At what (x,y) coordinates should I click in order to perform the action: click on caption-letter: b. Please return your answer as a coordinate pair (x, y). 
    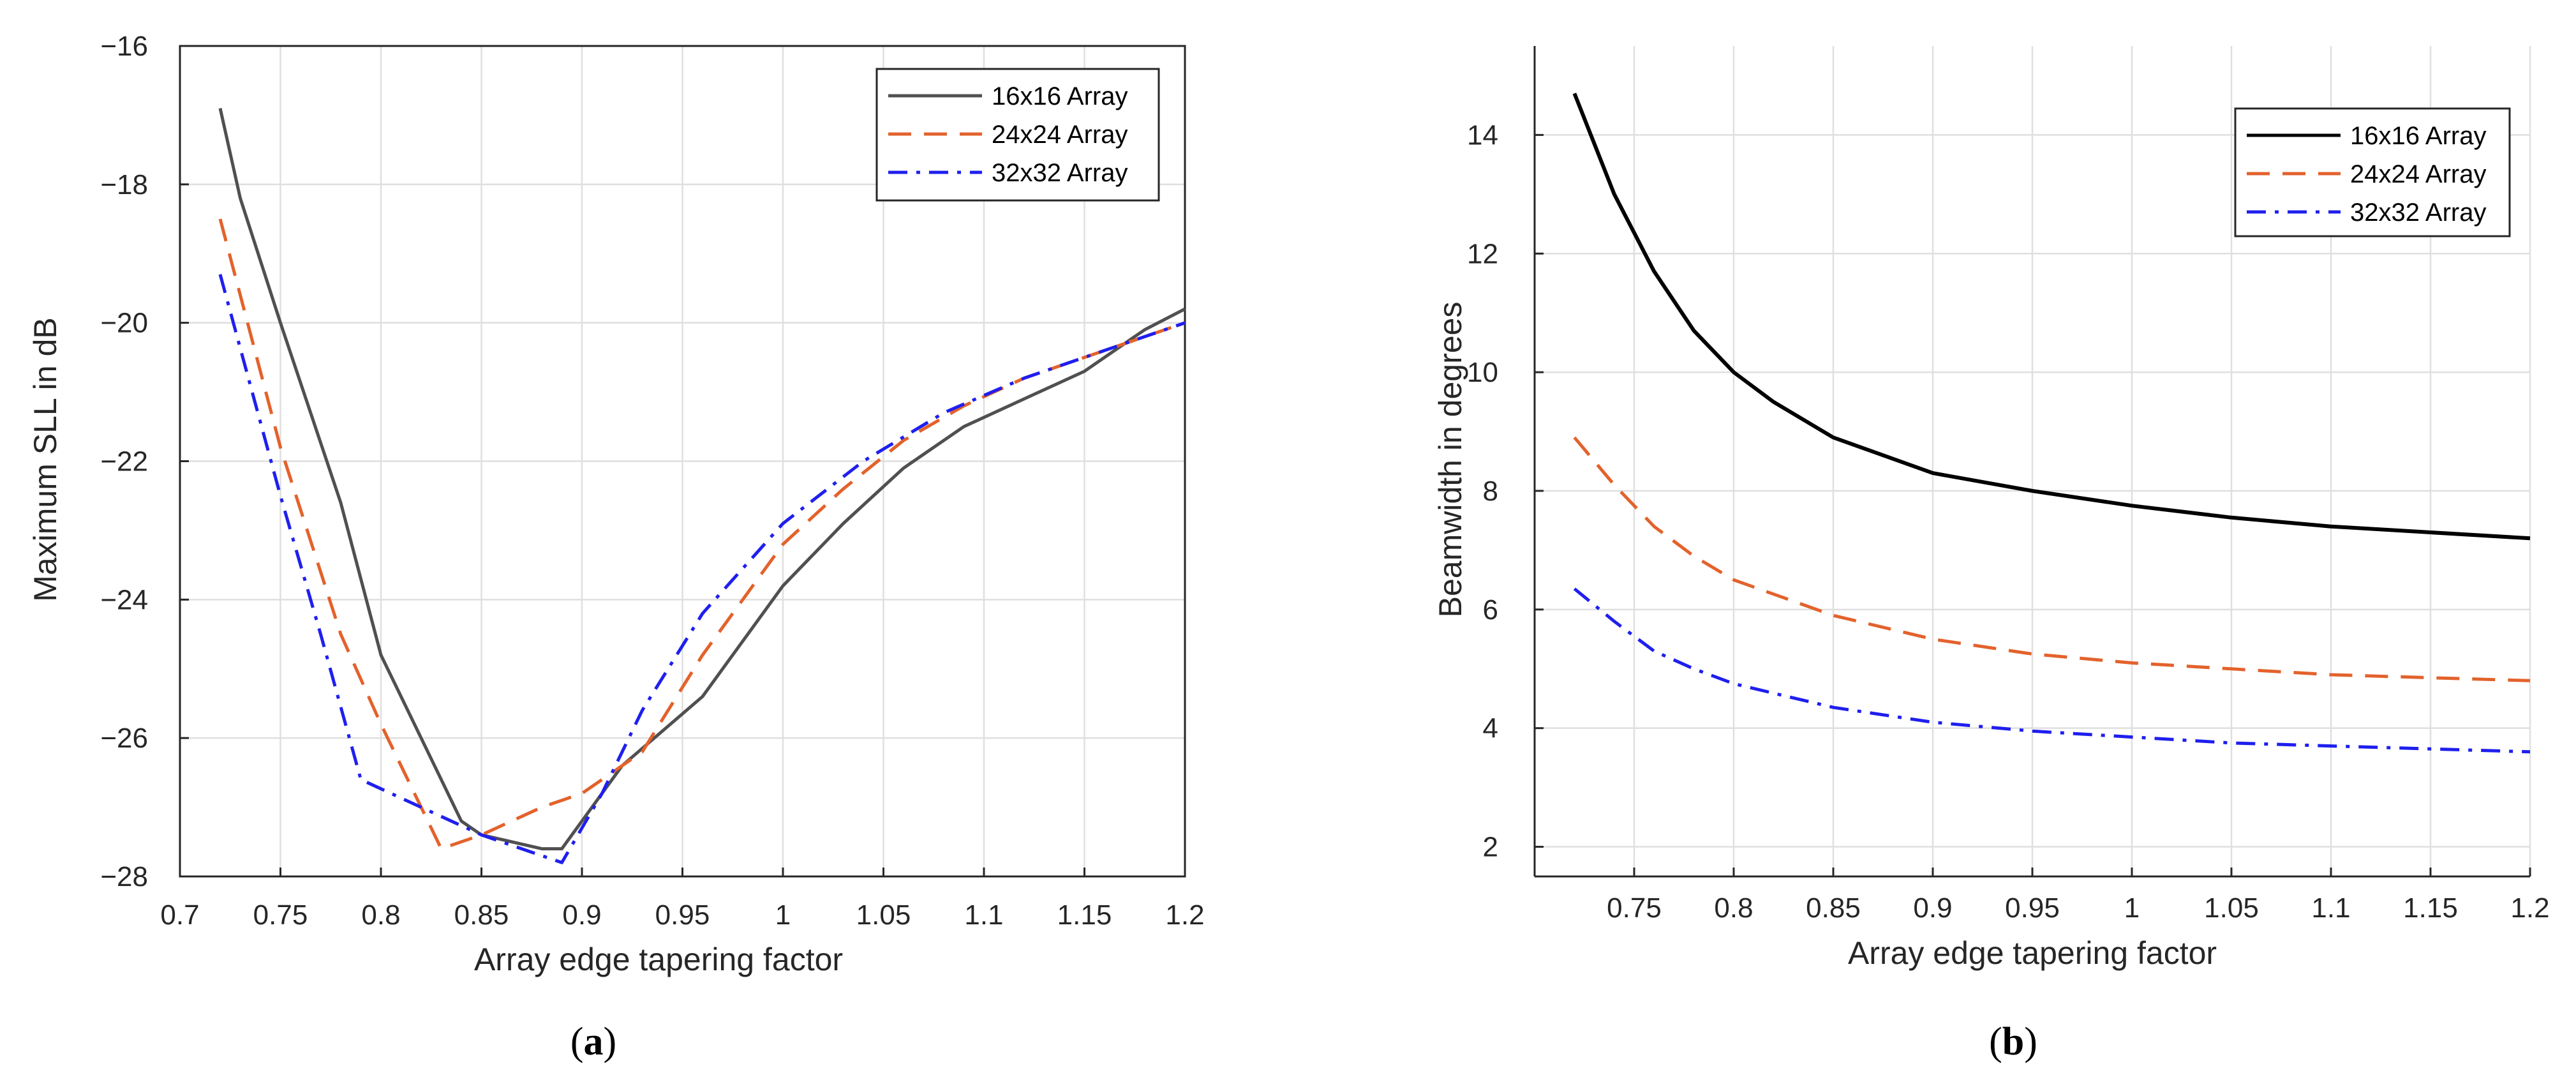
    Looking at the image, I should click on (2013, 1041).